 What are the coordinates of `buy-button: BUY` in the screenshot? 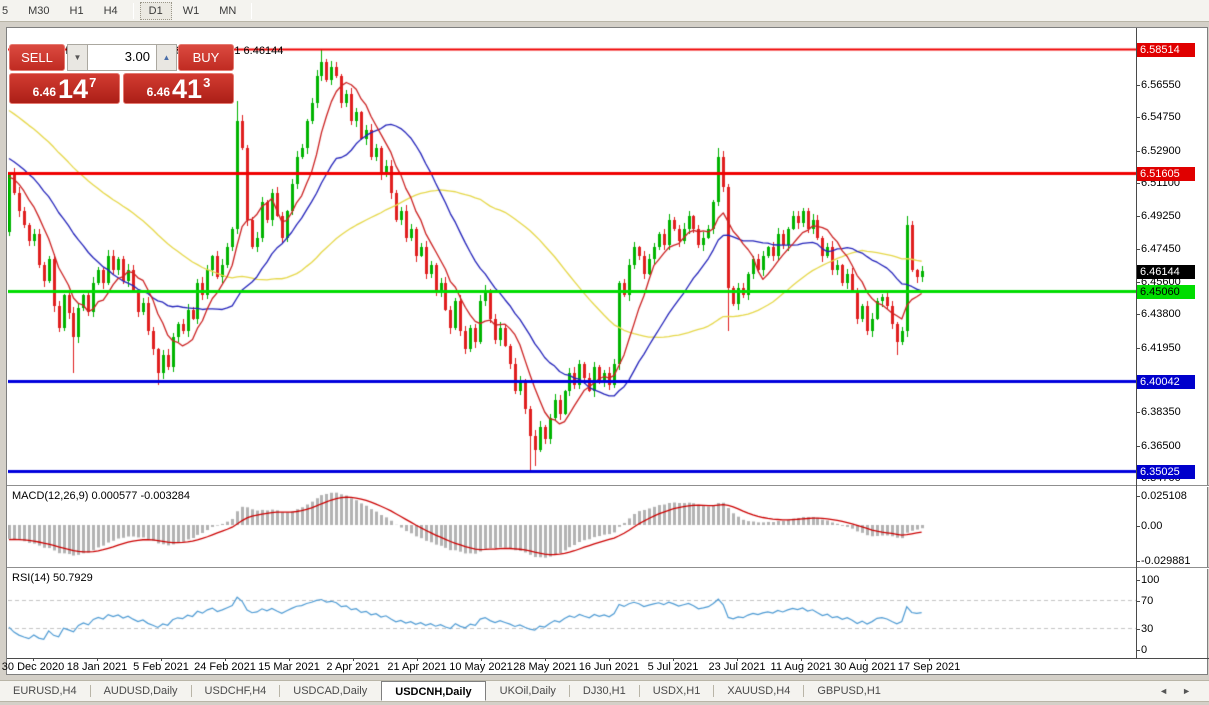 It's located at (206, 57).